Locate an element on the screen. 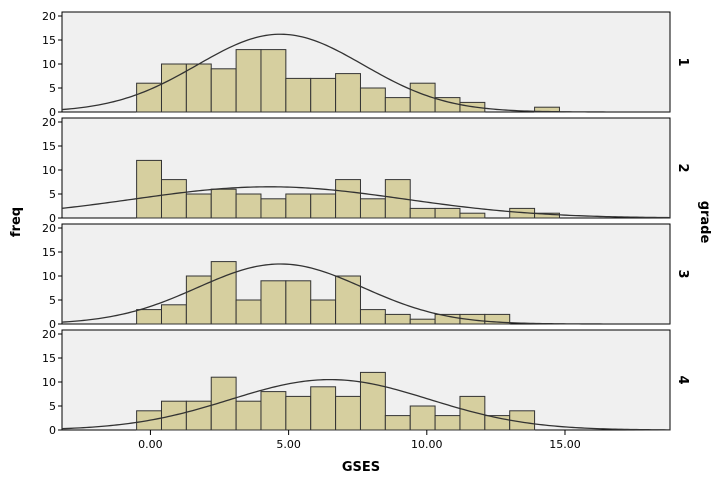 The image size is (715, 479). x-axis: 0.00 5.00 10.00 15.00 is located at coordinates (359, 440).